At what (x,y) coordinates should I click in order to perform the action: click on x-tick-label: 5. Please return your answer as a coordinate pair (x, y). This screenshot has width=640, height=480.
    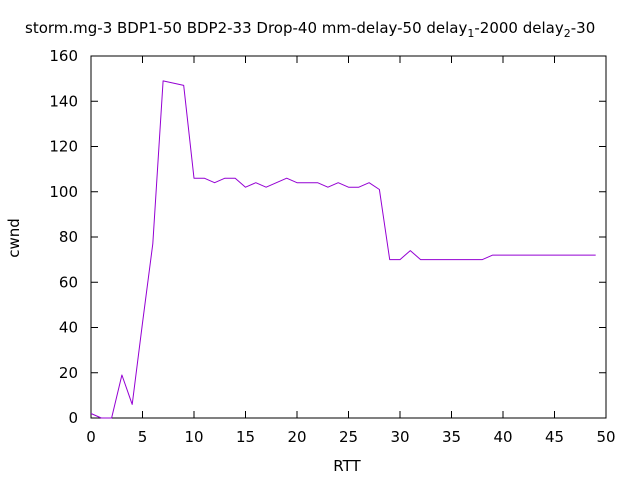
    Looking at the image, I should click on (143, 437).